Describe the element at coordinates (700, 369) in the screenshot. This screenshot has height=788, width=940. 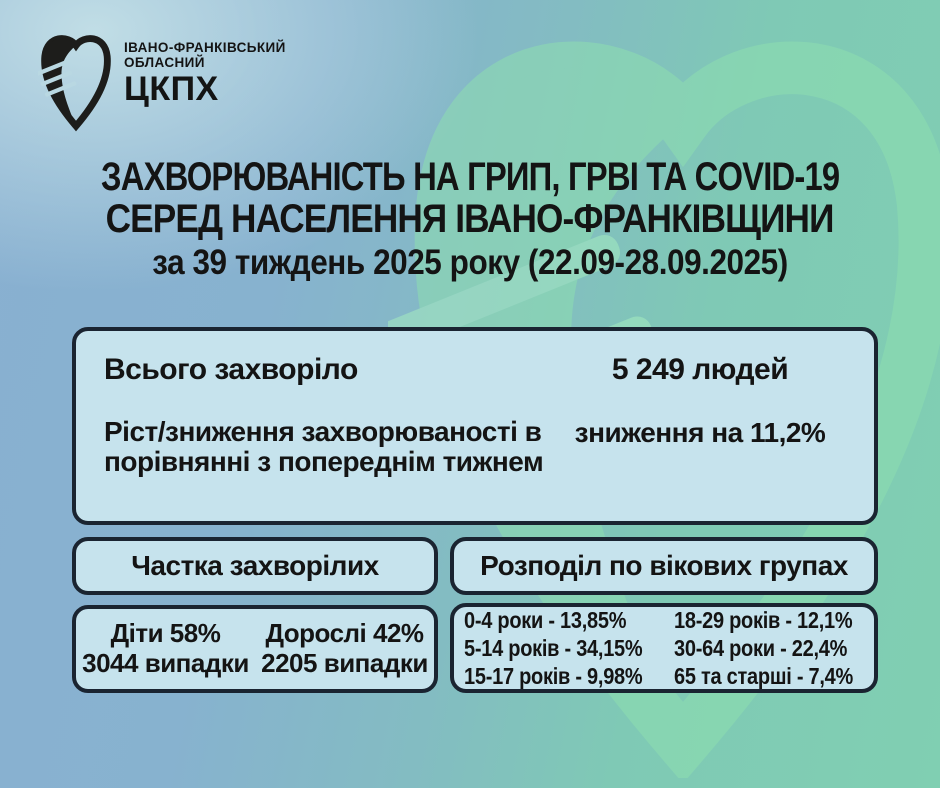
I see `total-value: 5 249 людей` at that location.